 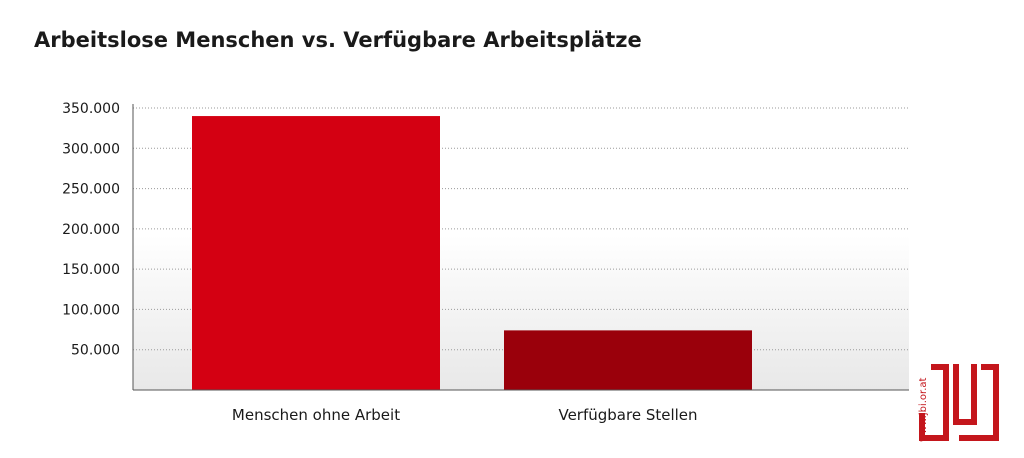 What do you see at coordinates (91, 310) in the screenshot?
I see `y-tick-label: 100.000` at bounding box center [91, 310].